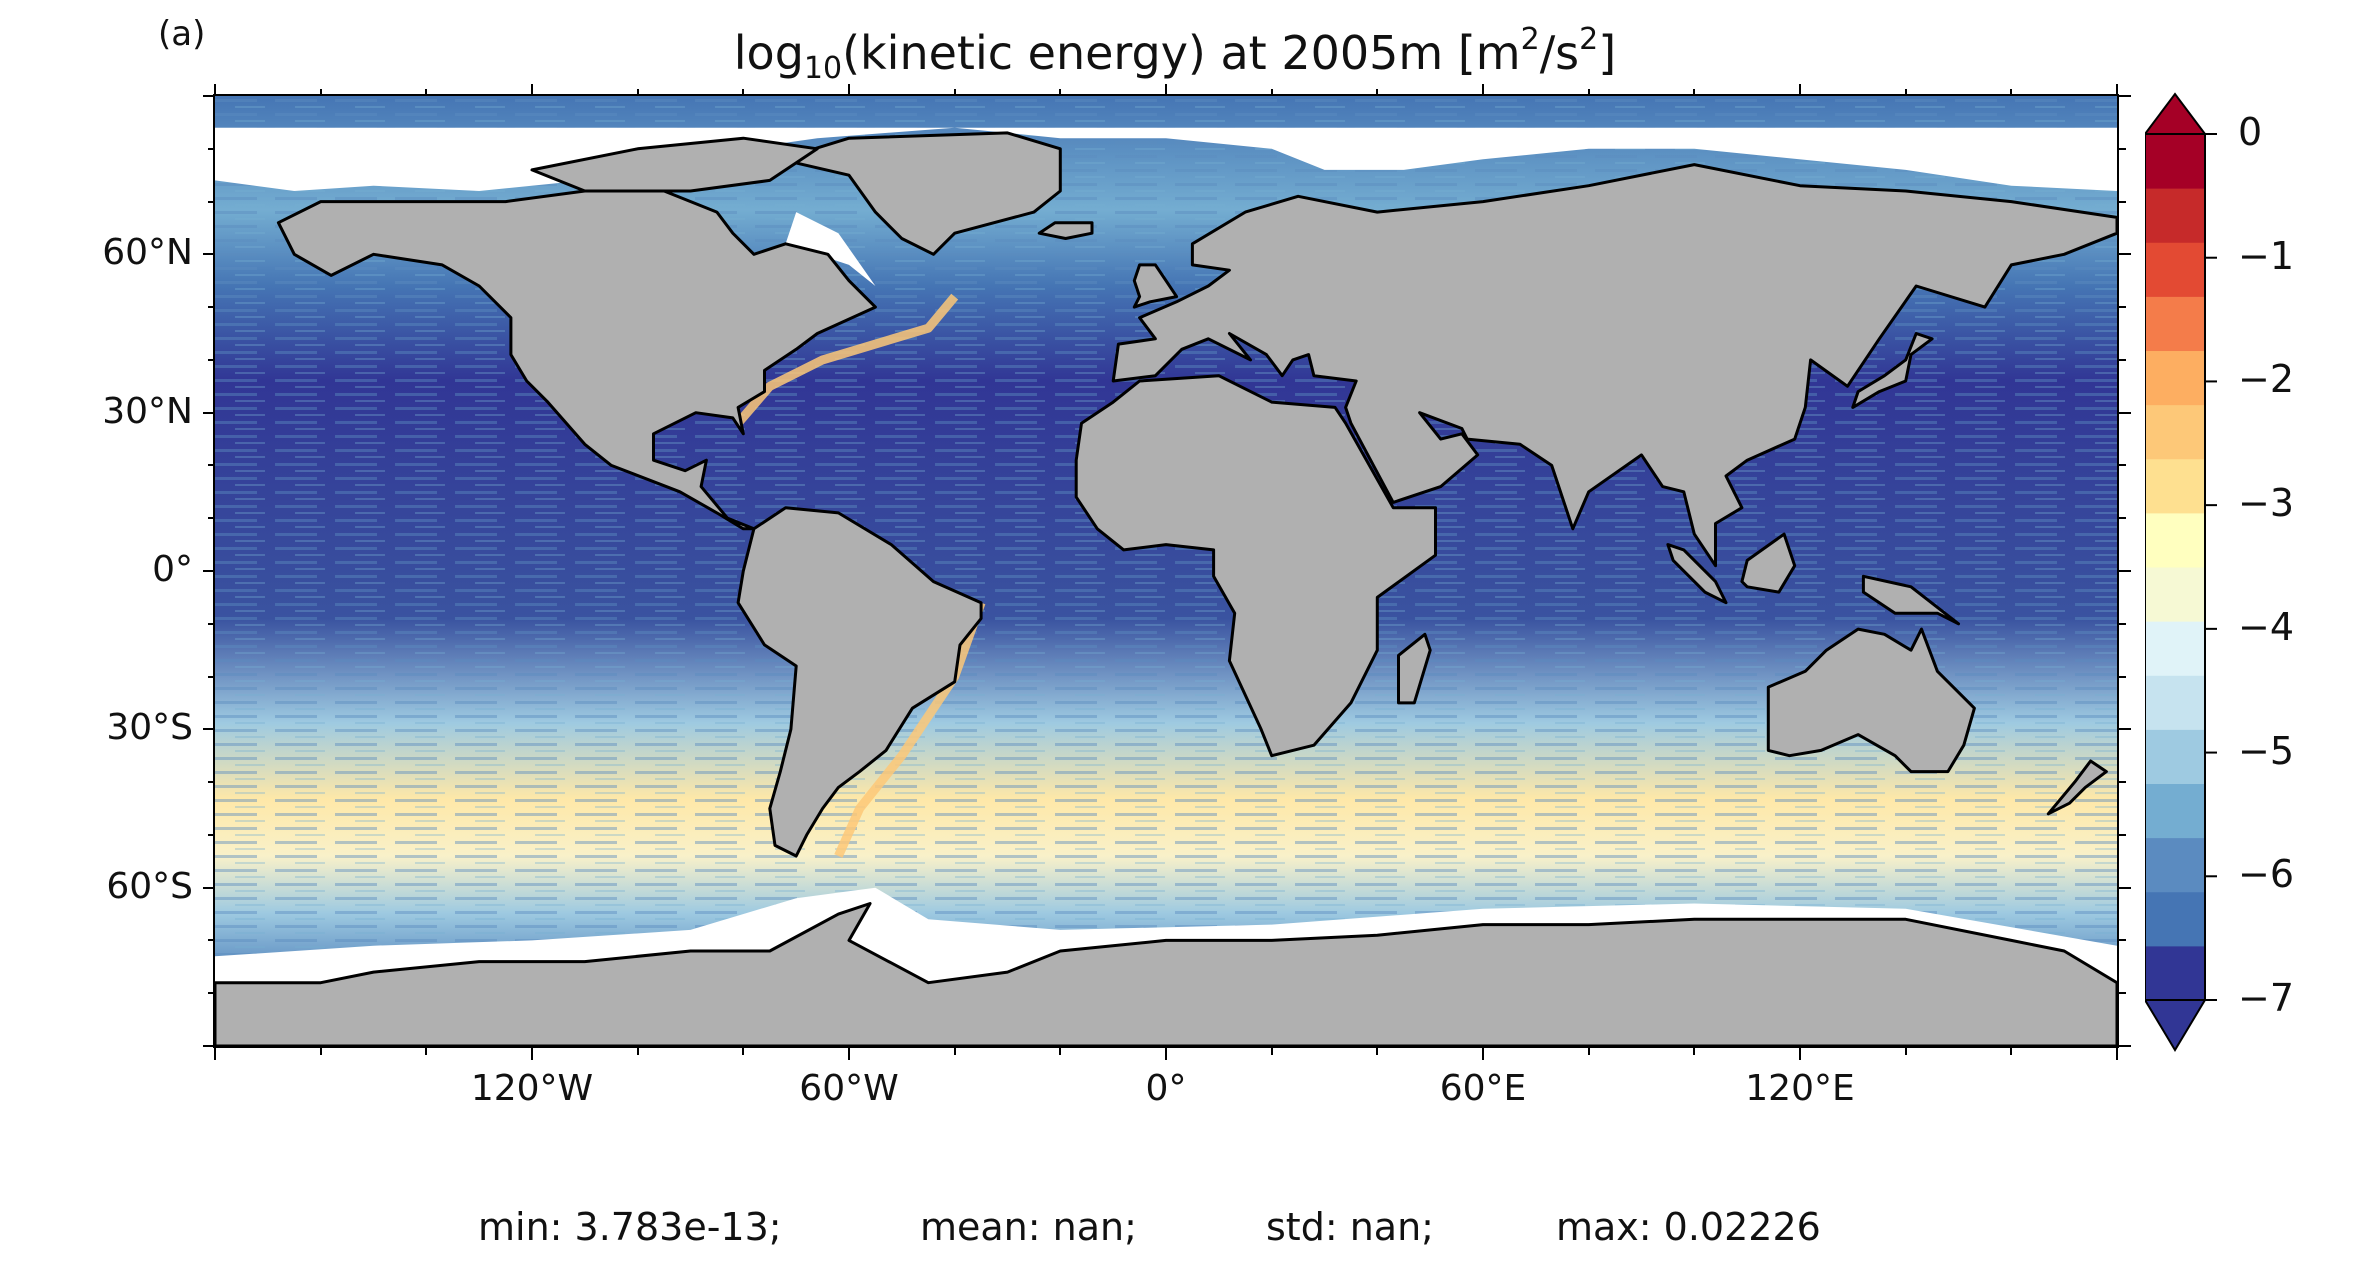 The width and height of the screenshot is (2362, 1263). What do you see at coordinates (920, 193) in the screenshot?
I see `greenland-land` at bounding box center [920, 193].